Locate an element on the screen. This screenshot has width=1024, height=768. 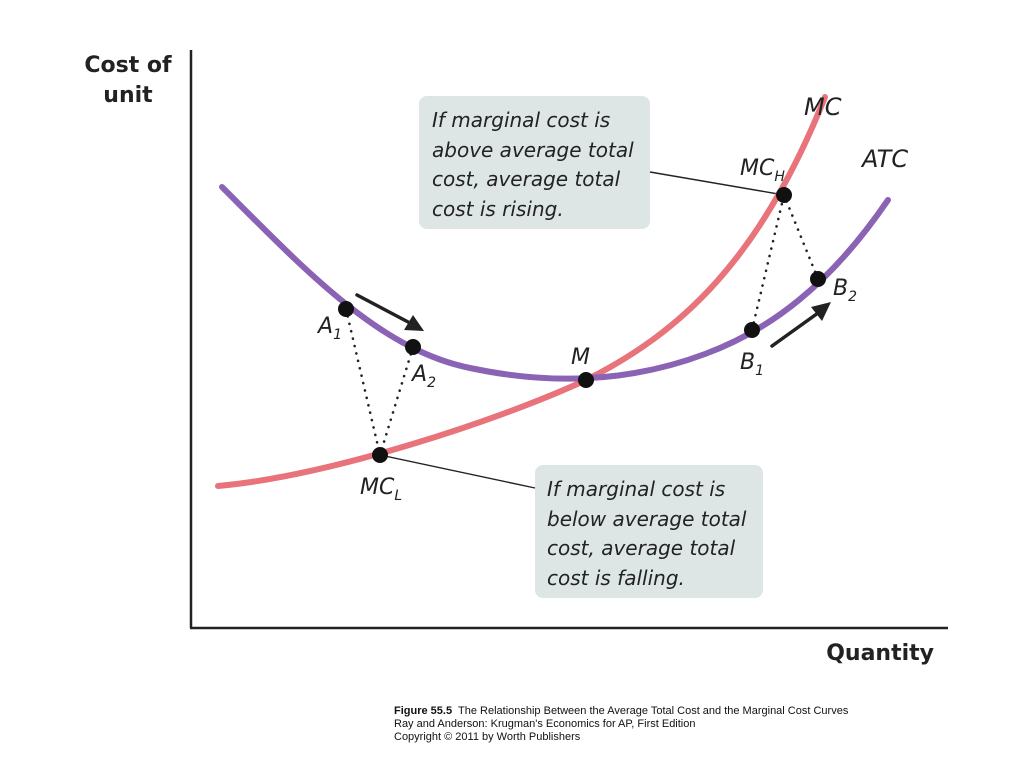
point-a1 is located at coordinates (346, 309).